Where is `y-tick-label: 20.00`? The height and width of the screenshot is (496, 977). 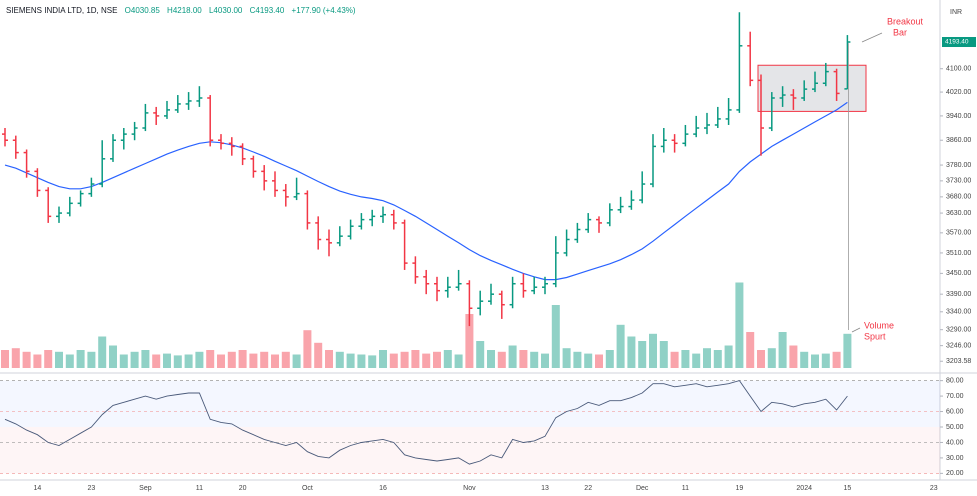
y-tick-label: 20.00 is located at coordinates (955, 473).